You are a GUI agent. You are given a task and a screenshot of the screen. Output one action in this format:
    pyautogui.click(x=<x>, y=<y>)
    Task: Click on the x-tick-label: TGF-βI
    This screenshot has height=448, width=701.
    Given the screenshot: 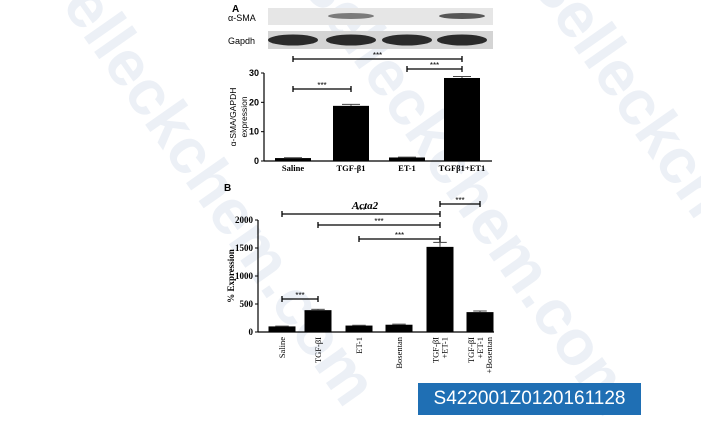 What is the action you would take?
    pyautogui.click(x=318, y=350)
    